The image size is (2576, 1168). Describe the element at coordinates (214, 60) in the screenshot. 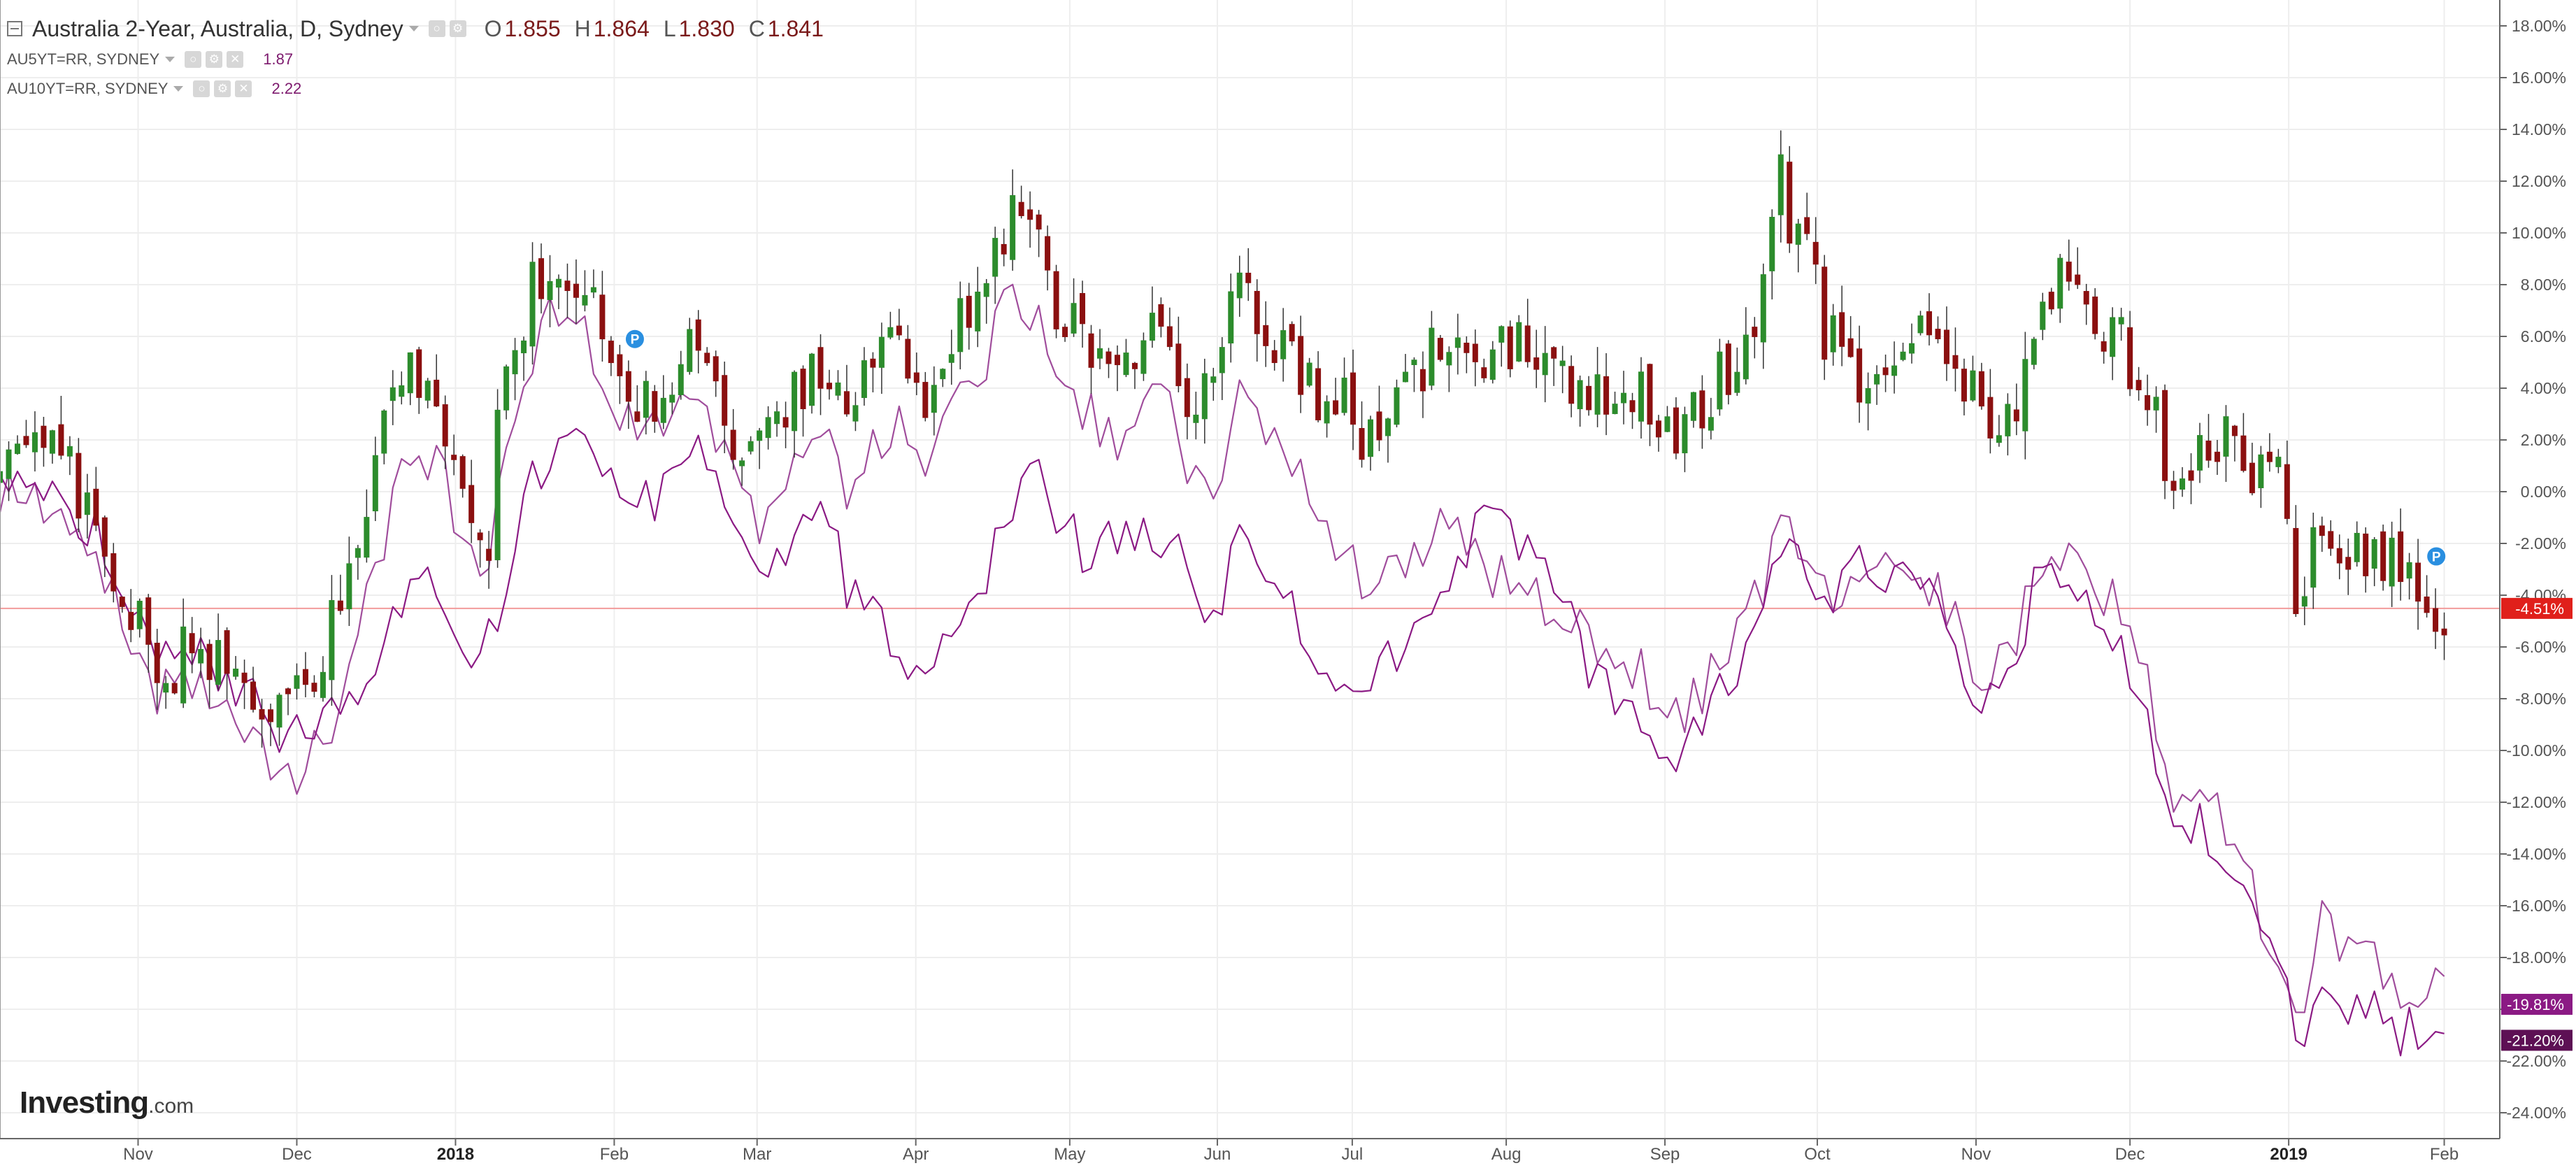

I see `au5y-settings-gear-icon: ⚙` at that location.